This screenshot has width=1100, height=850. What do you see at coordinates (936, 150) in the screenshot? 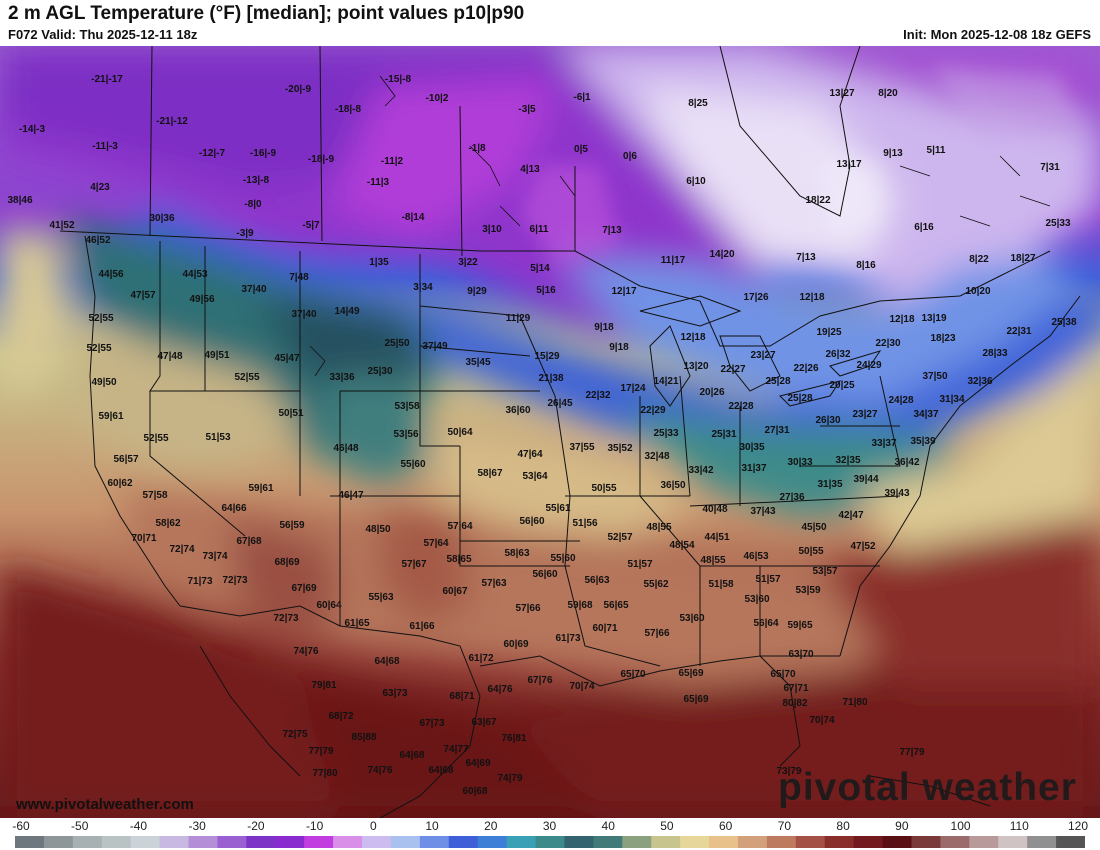
I see `point-value-label: 5|11` at bounding box center [936, 150].